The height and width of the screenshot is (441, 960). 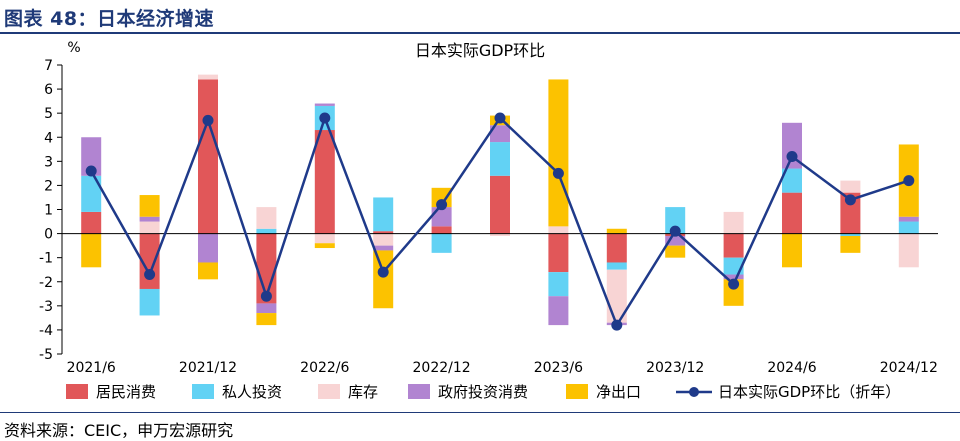 I want to click on legend-line-marker, so click(x=694, y=392).